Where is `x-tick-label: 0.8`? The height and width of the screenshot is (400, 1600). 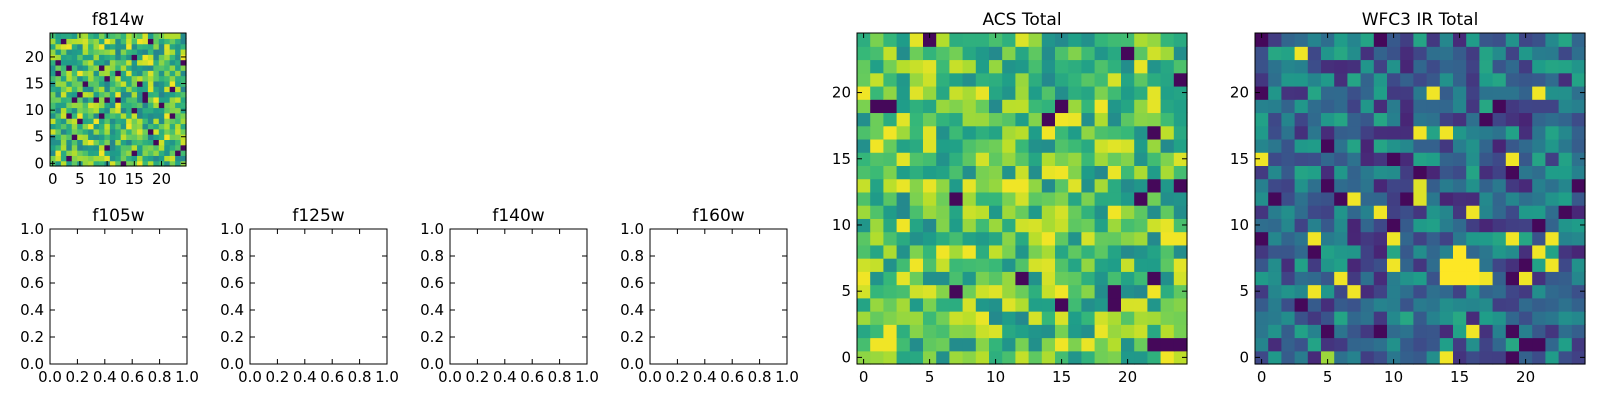 x-tick-label: 0.8 is located at coordinates (160, 377).